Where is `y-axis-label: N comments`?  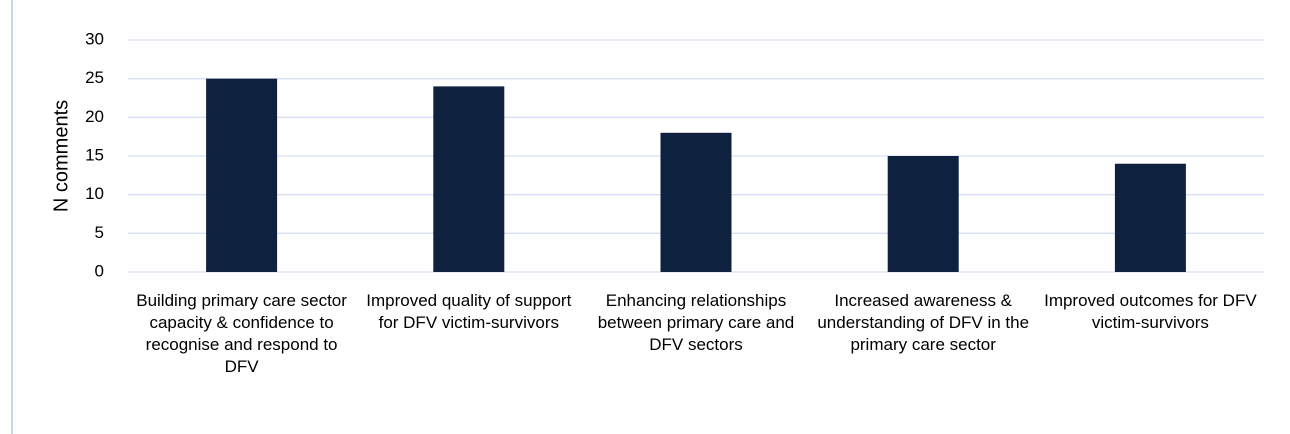
y-axis-label: N comments is located at coordinates (61, 156).